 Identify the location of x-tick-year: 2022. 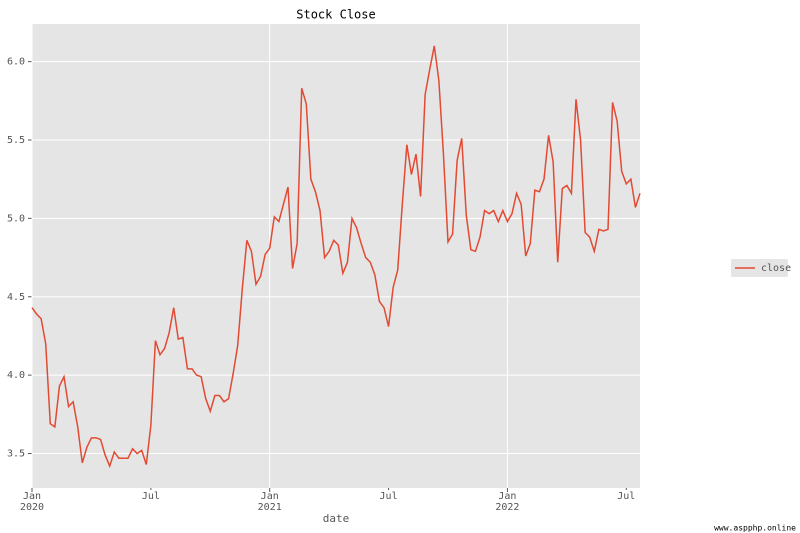
(507, 507).